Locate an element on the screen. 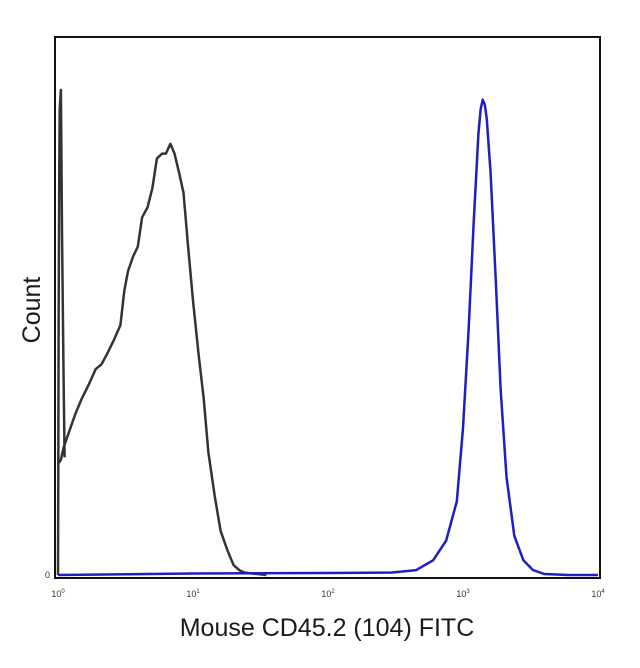 This screenshot has width=640, height=668. x-tick-labels: 100 101 102 103 104 is located at coordinates (328, 594).